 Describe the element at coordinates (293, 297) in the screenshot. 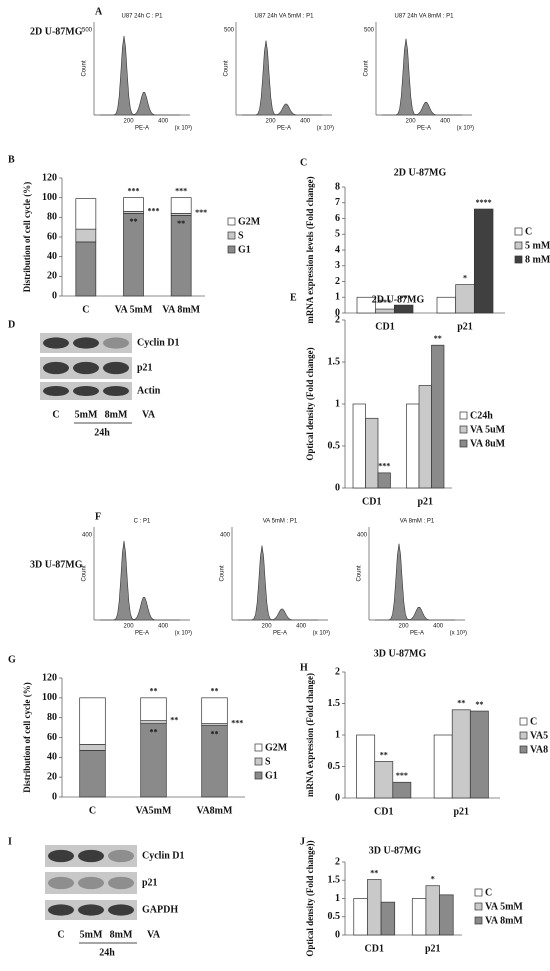

I see `panel-label: E` at that location.